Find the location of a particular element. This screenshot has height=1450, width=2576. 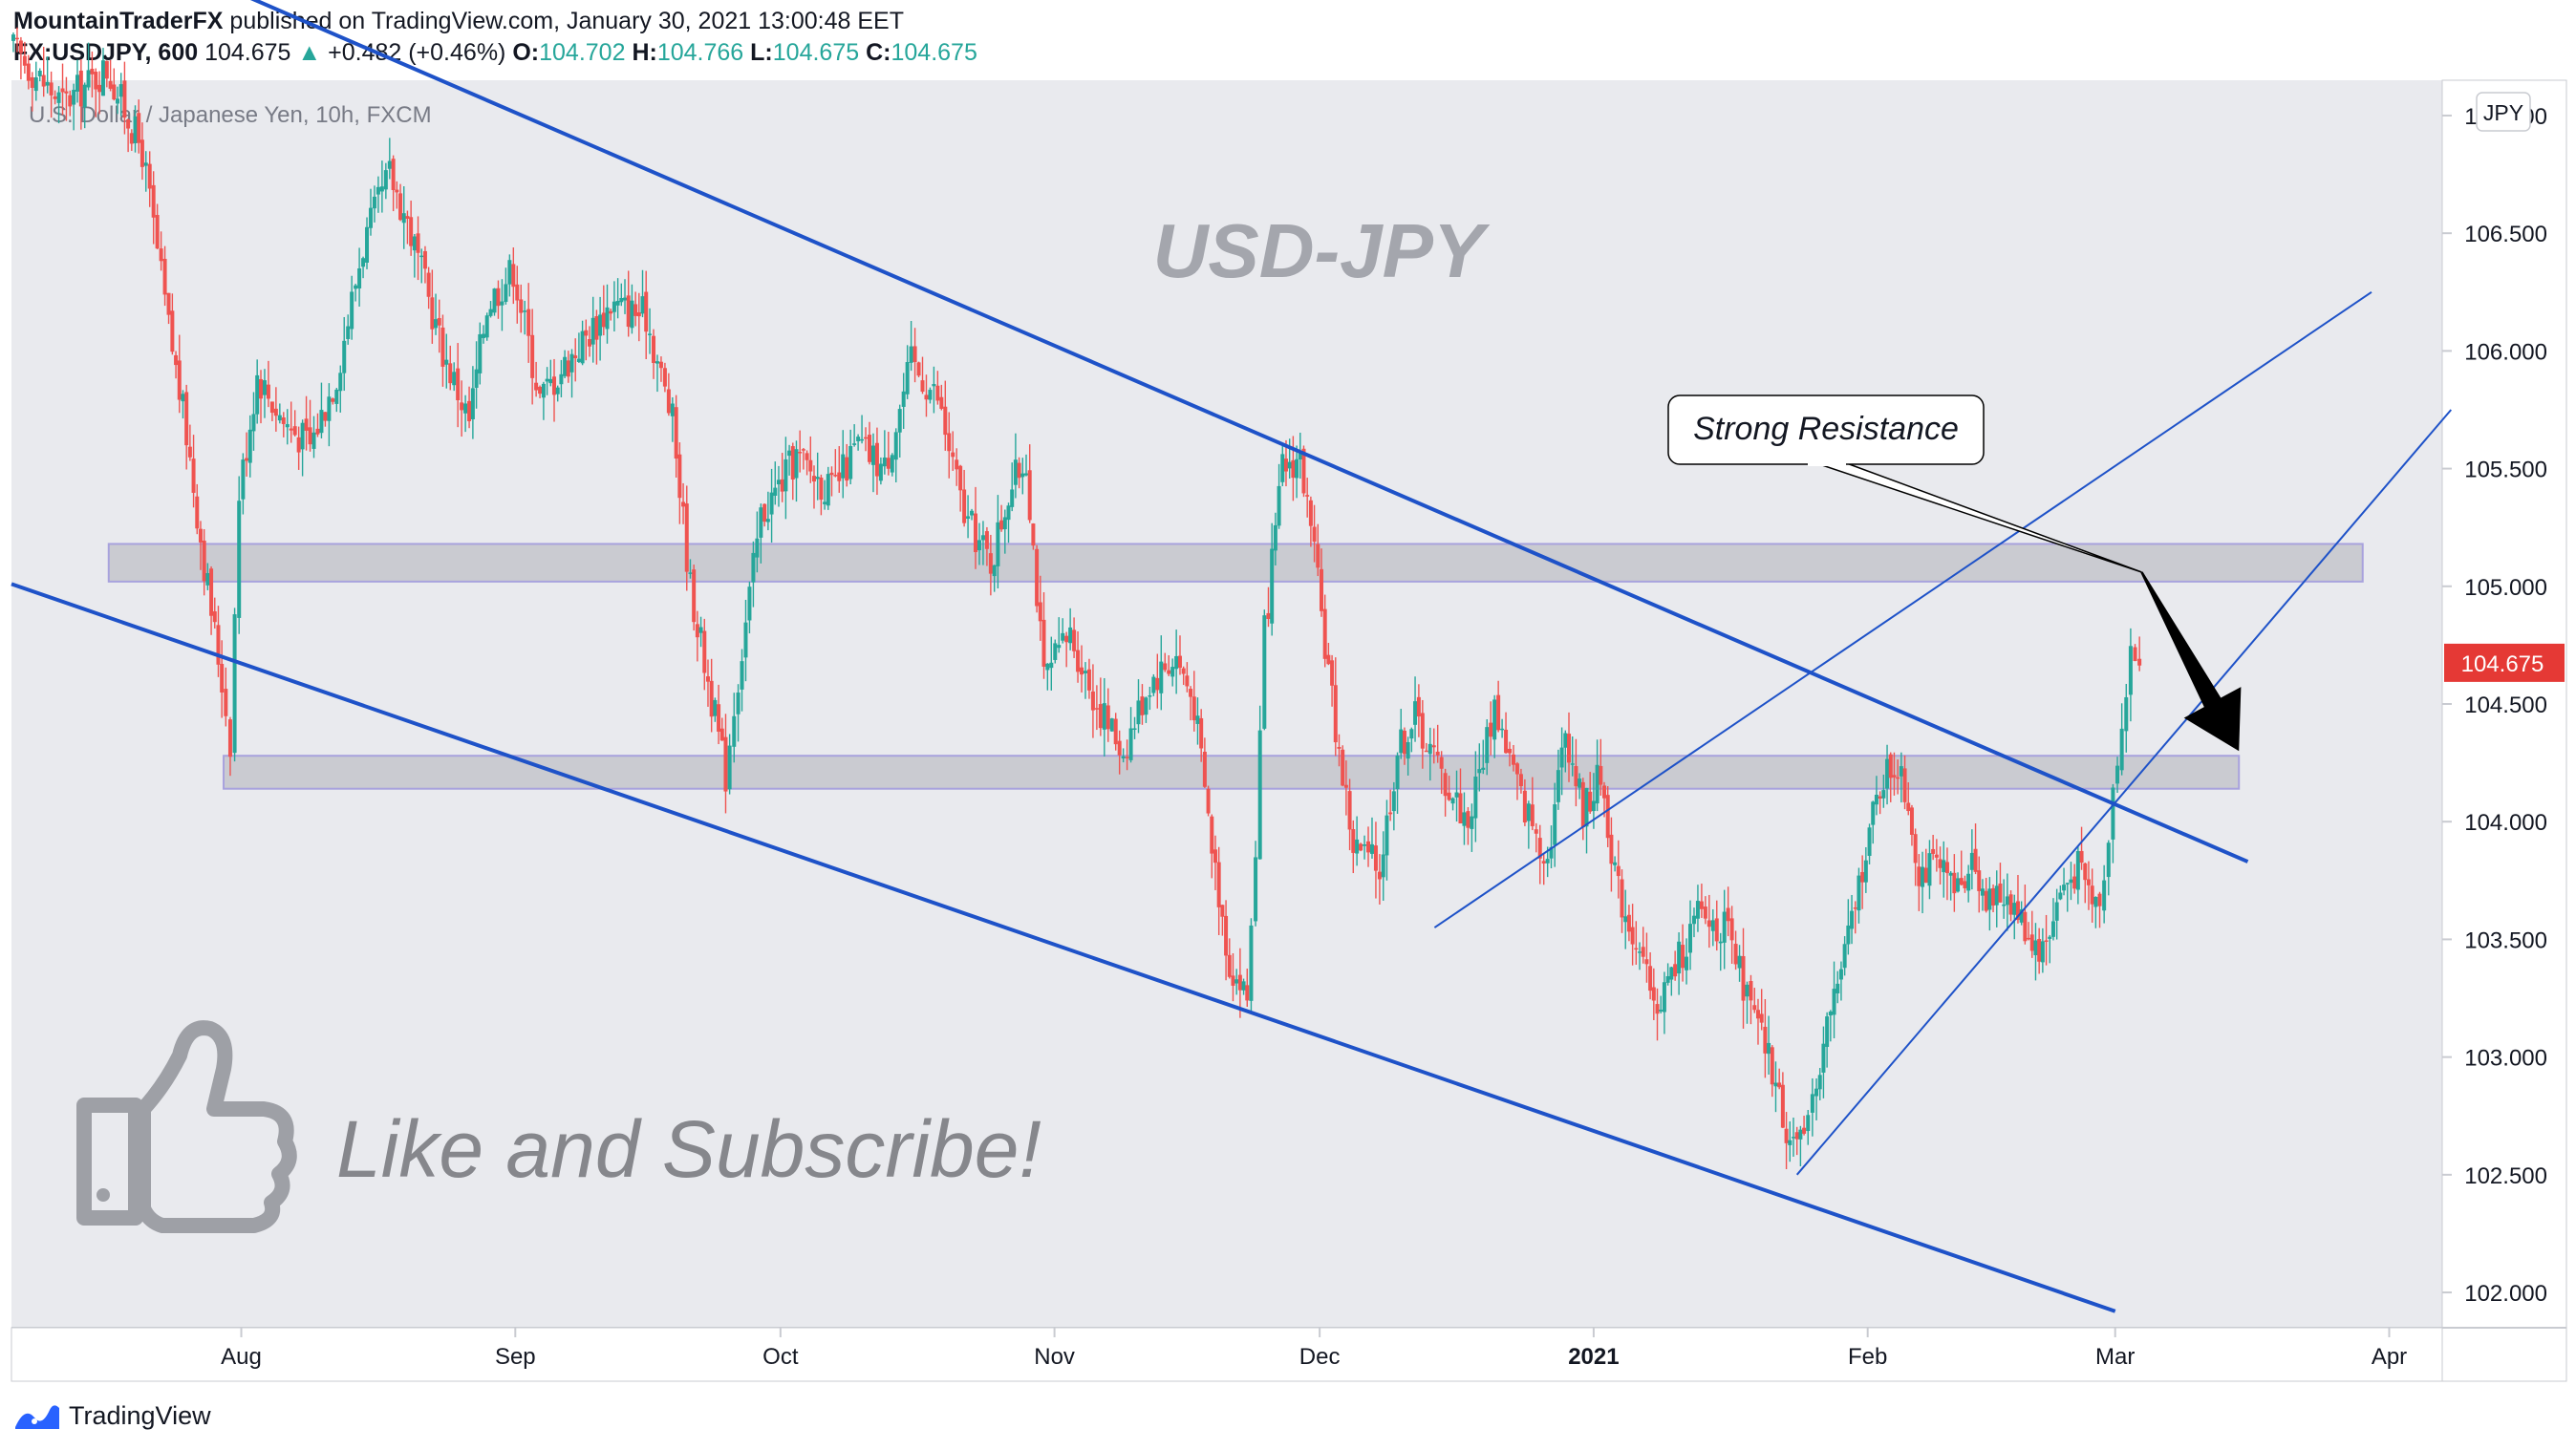

watermark-text: USD-JPY is located at coordinates (1322, 251).